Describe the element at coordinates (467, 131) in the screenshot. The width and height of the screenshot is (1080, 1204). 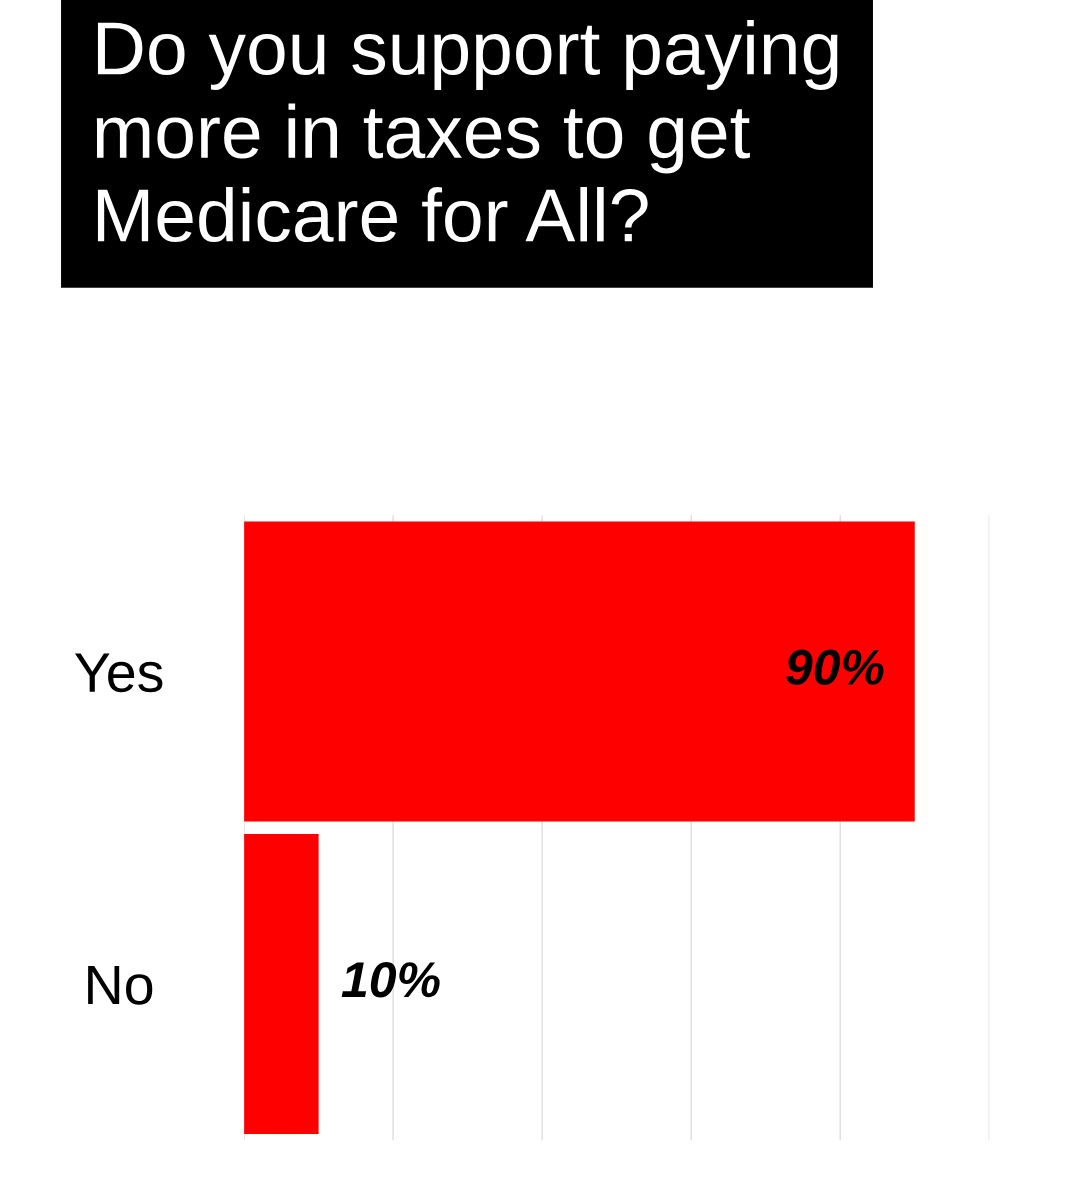
I see `chart-title: Do you support paying more in taxes to get Medicare for All?` at that location.